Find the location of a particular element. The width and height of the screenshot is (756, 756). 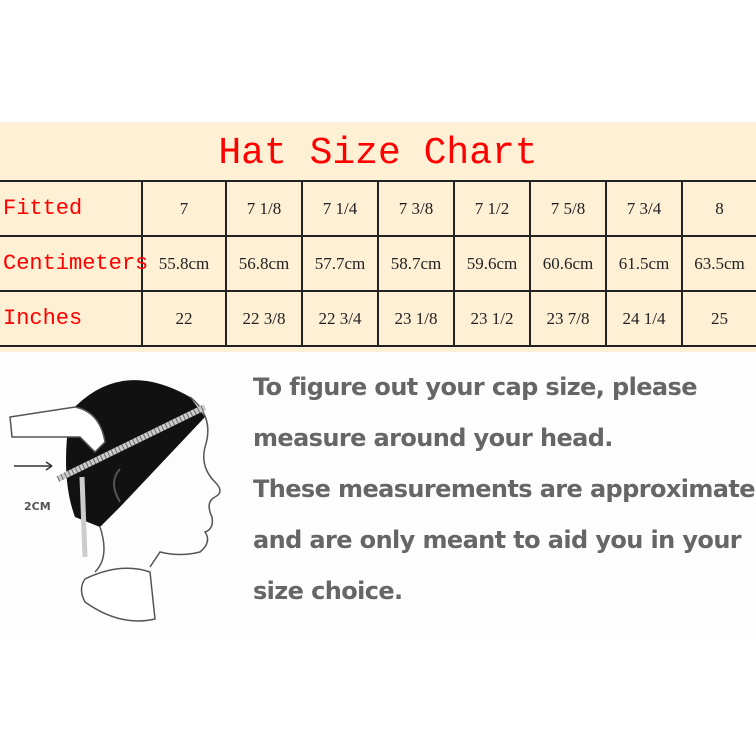

chart-title: Hat Size Chart is located at coordinates (378, 153).